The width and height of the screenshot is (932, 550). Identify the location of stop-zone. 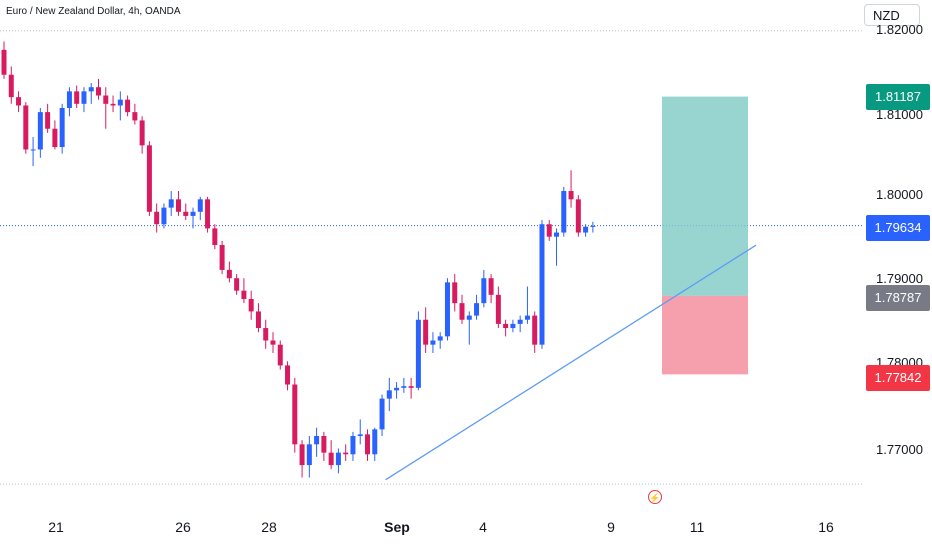
(705, 335).